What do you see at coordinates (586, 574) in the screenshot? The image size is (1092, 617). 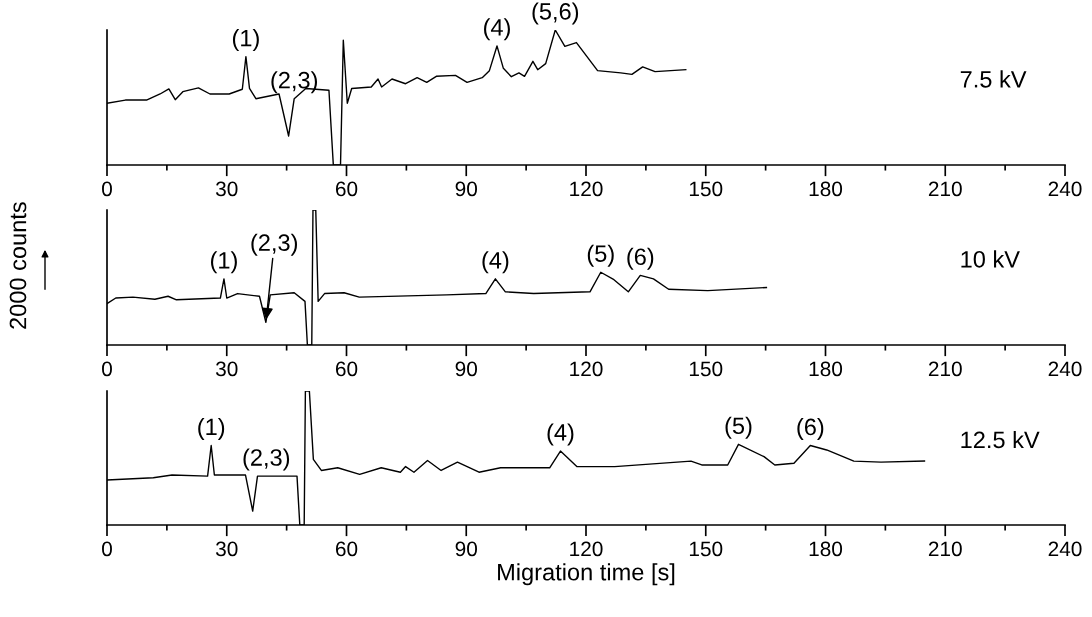 I see `x-axis-title: Migration time [s]` at bounding box center [586, 574].